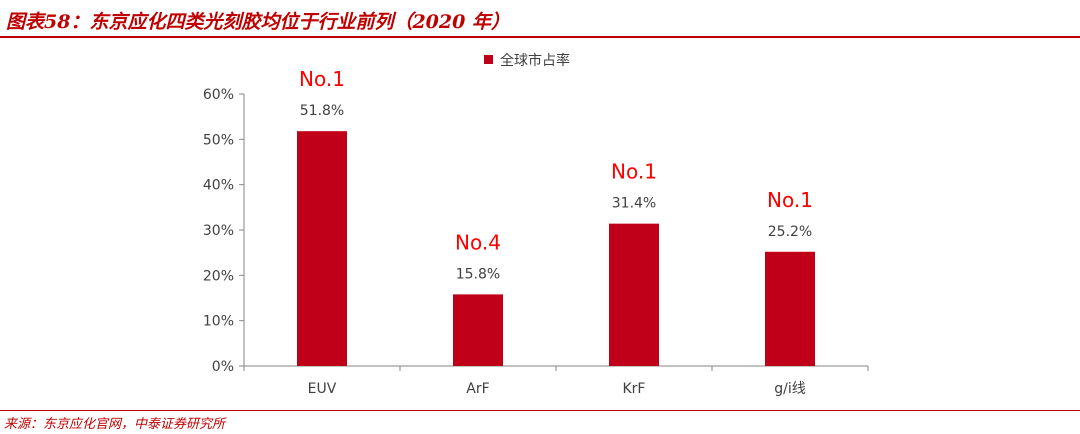 This screenshot has height=434, width=1080. I want to click on data-label: 25.2%, so click(790, 232).